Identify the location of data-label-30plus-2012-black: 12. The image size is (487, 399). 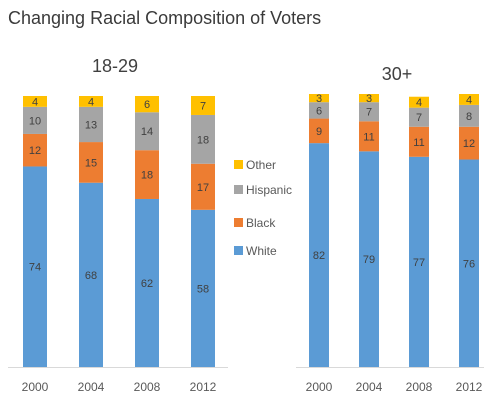
(469, 144).